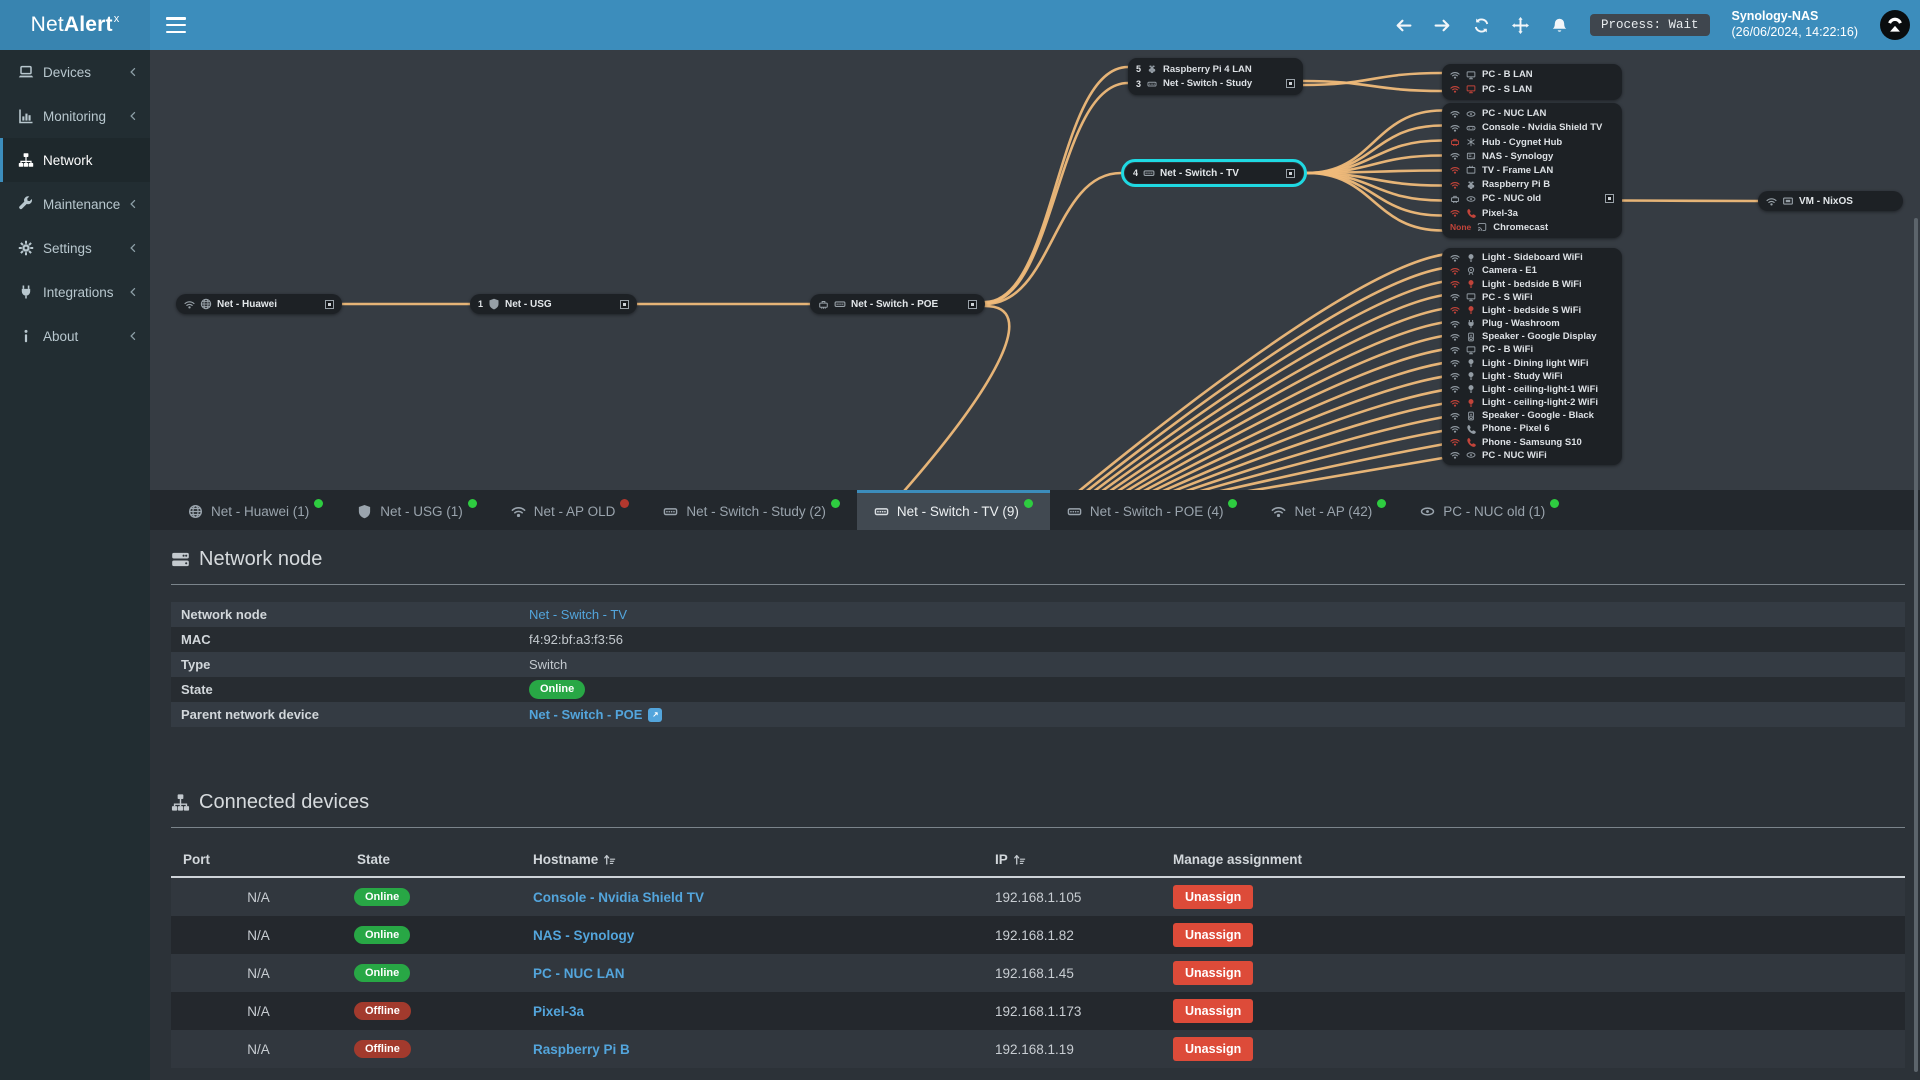 The image size is (1920, 1080). I want to click on device-row-speaker-google-display: Speaker - Google Display, so click(1532, 336).